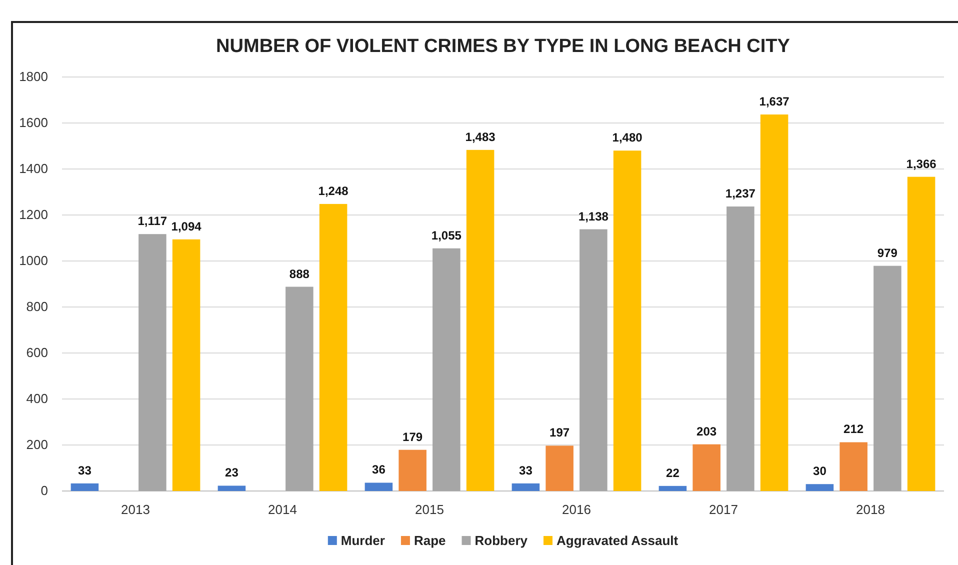 The image size is (958, 565). What do you see at coordinates (501, 540) in the screenshot?
I see `legend-label: Robbery` at bounding box center [501, 540].